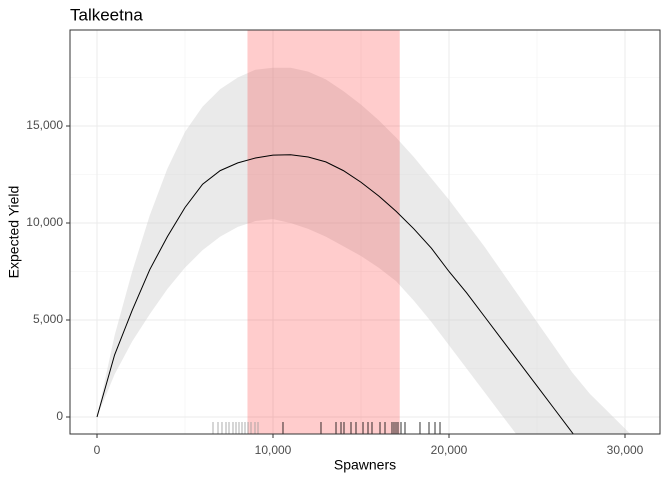 The image size is (672, 480). What do you see at coordinates (59, 416) in the screenshot?
I see `y-tick-label: 0` at bounding box center [59, 416].